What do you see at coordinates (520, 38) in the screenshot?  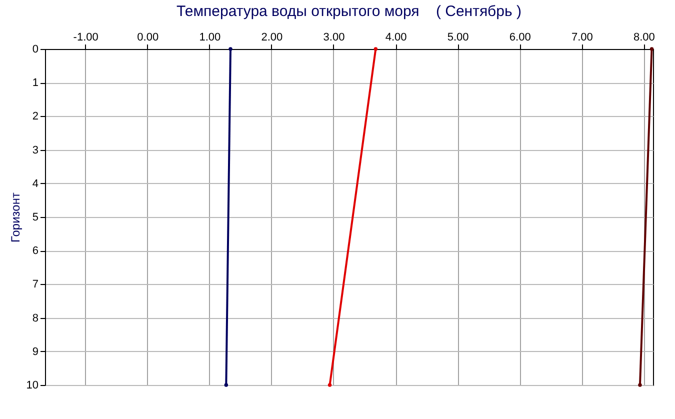 I see `x-tick-label: 6.00` at bounding box center [520, 38].